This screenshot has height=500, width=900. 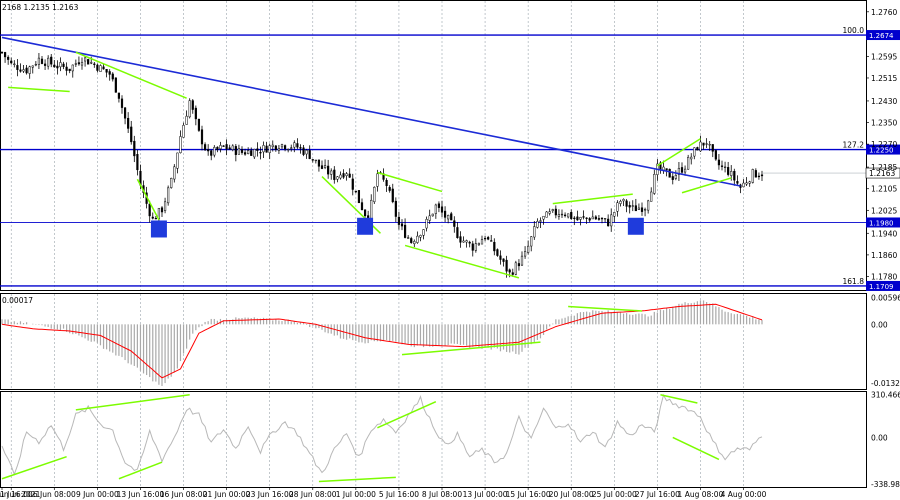 I want to click on time-tick-label: 1 Jul 00:00, so click(x=356, y=494).